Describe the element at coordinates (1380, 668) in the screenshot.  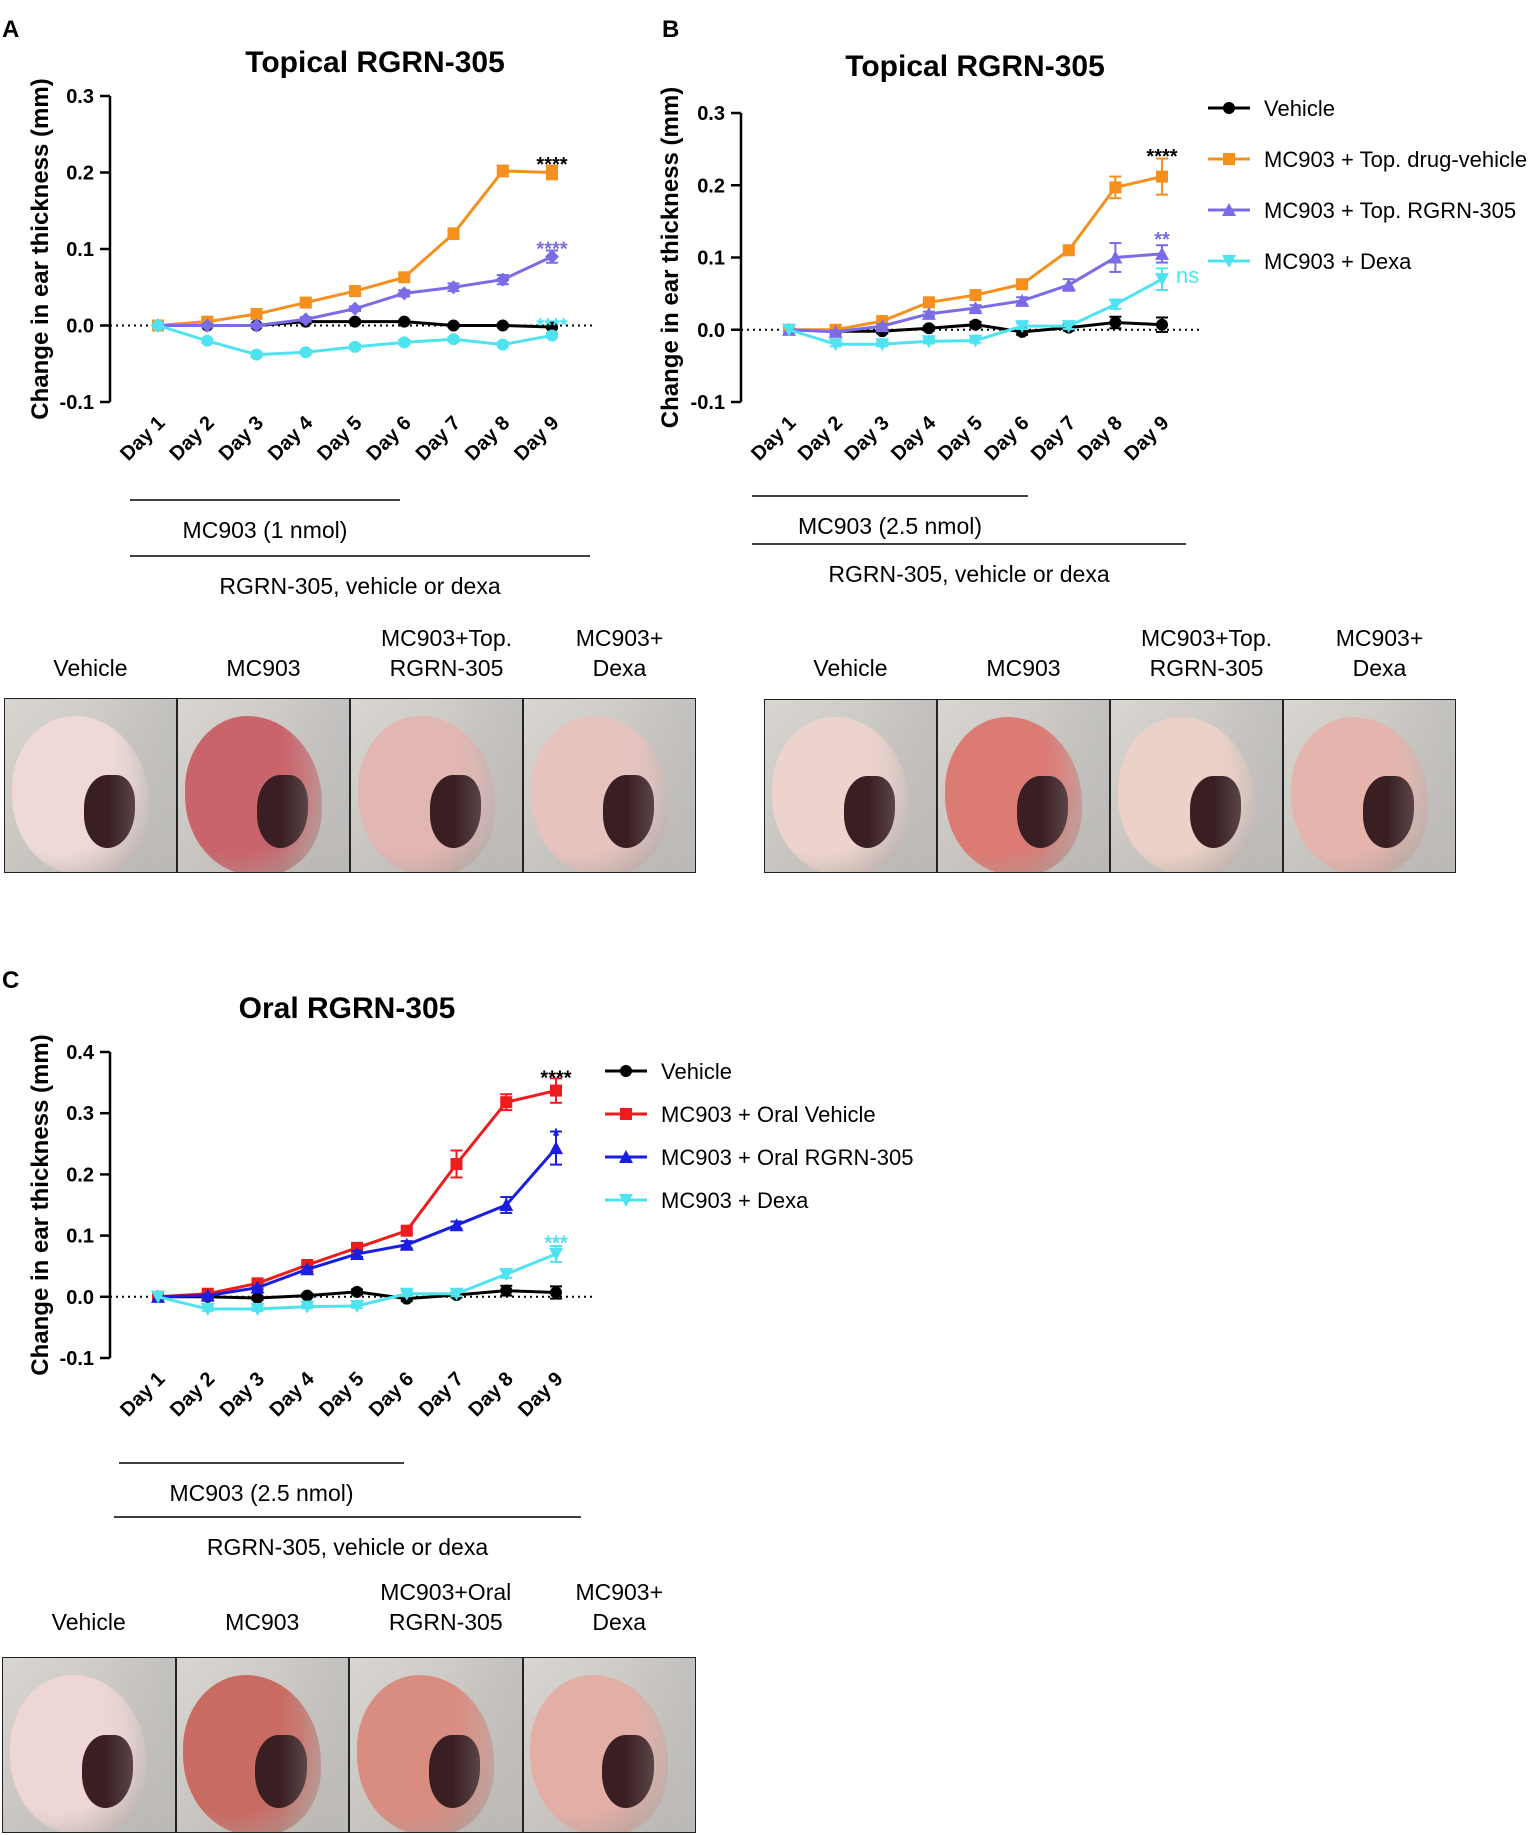
I see `photo-caption: Dexa` at that location.